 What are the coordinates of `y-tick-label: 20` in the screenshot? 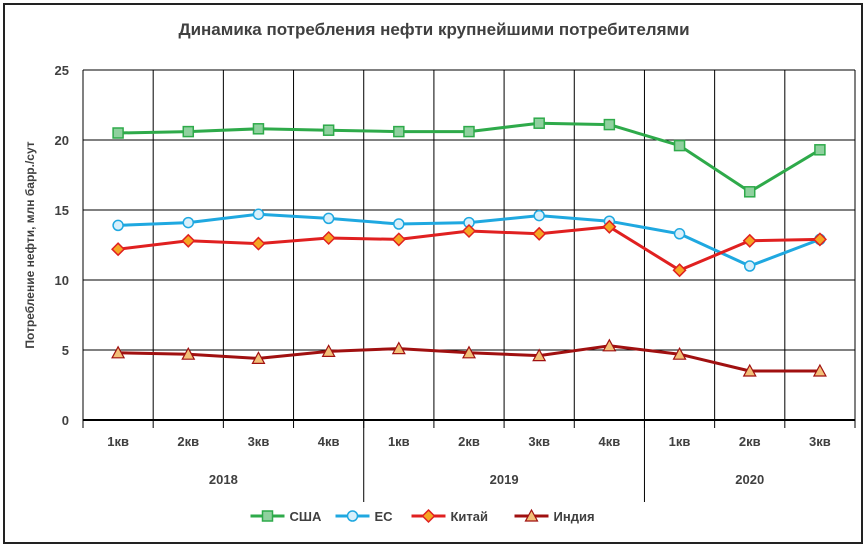 It's located at (62, 140).